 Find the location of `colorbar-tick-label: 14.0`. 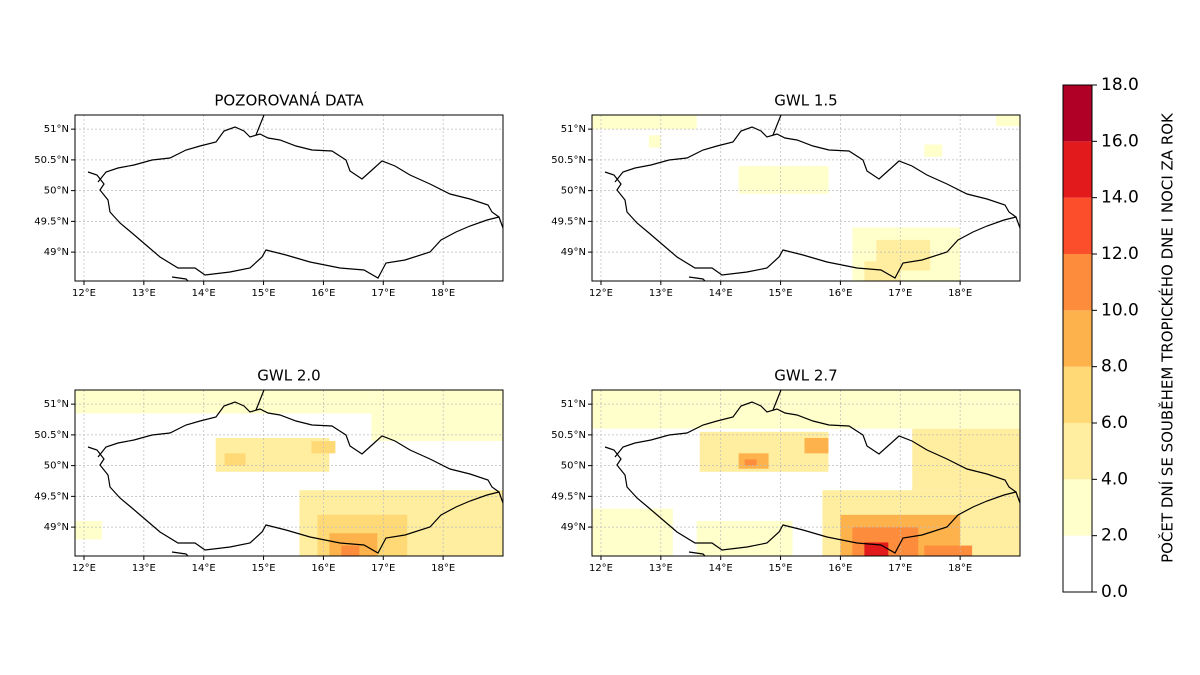

colorbar-tick-label: 14.0 is located at coordinates (1120, 198).